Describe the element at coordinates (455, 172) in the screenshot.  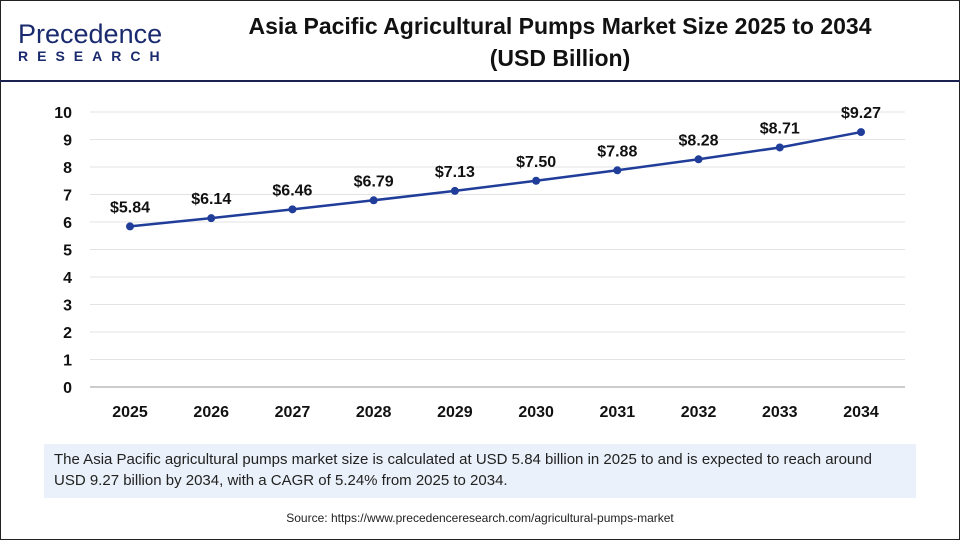
I see `data-label: $7.13` at that location.